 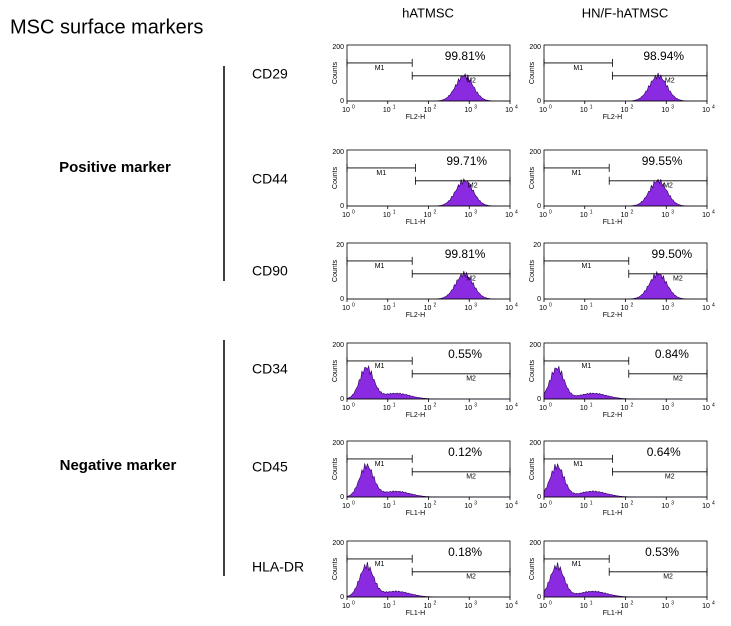 I want to click on percent-label: 99.55%, so click(x=662, y=161).